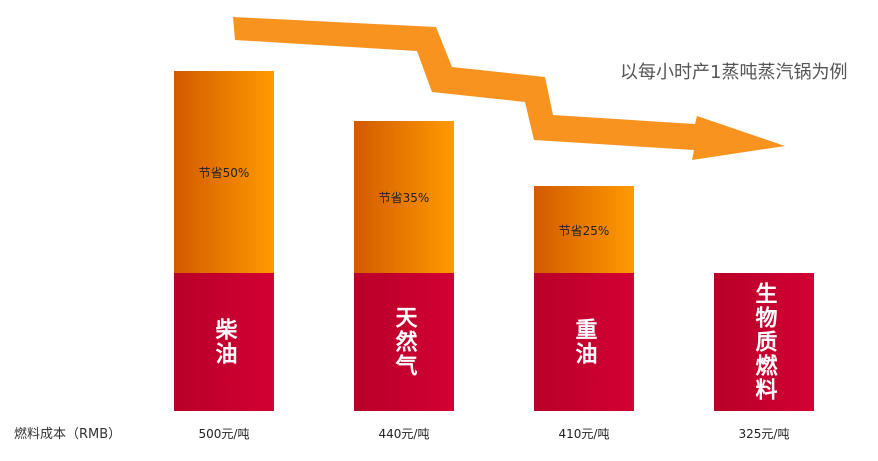 This screenshot has width=878, height=461. I want to click on saving-label: 节省35%, so click(404, 198).